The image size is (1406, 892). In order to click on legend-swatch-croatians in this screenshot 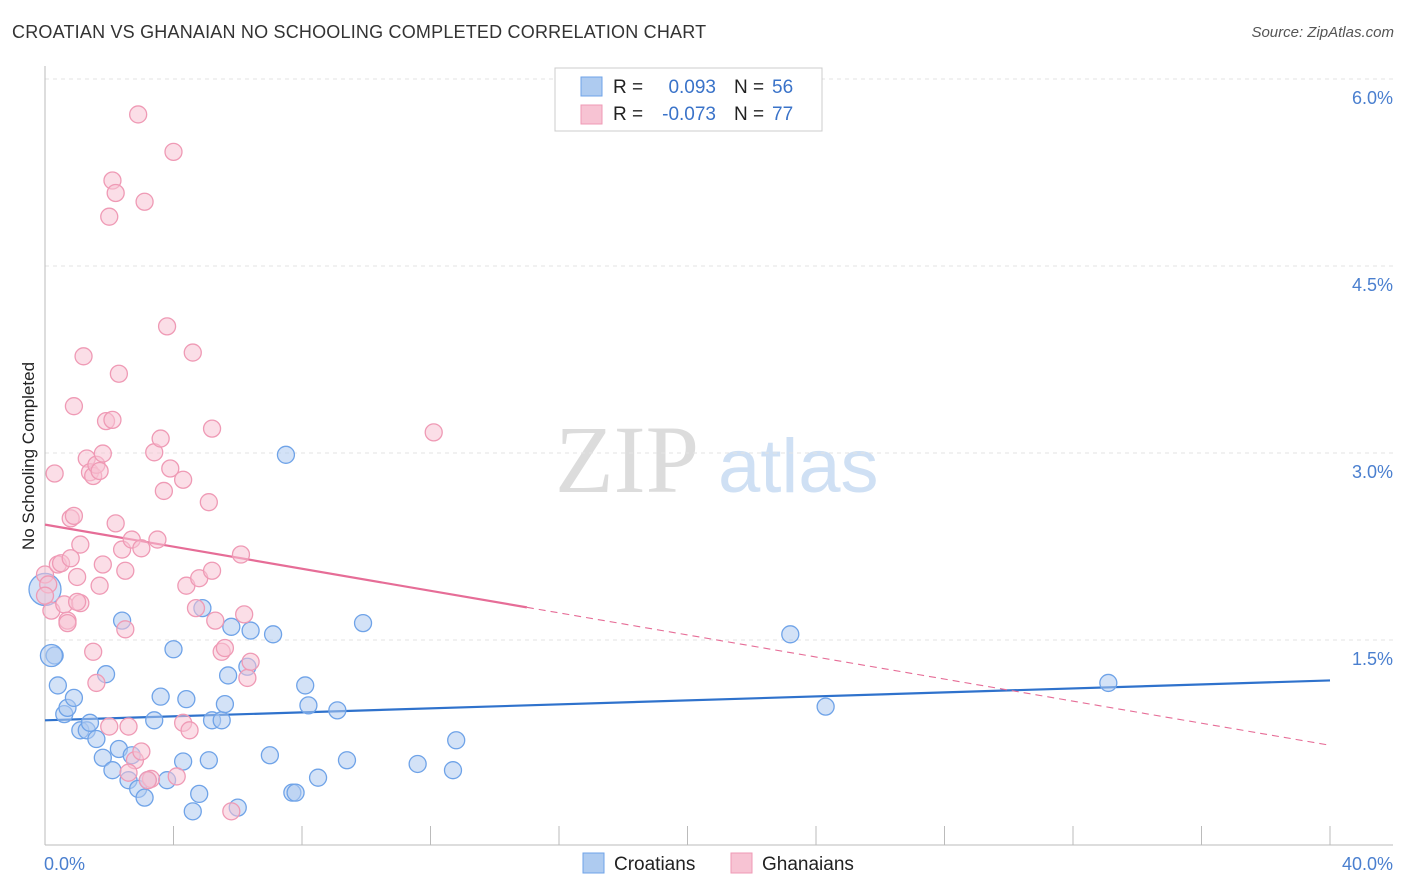, I will do `click(591, 86)`.